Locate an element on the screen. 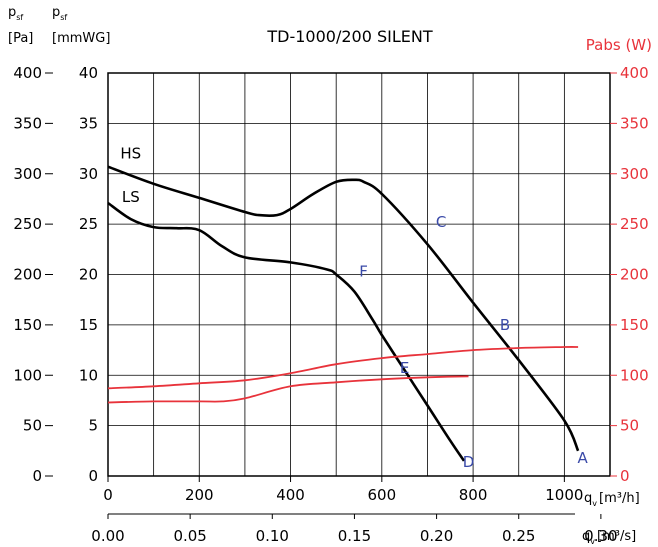  x-m3h-tick-label: 400 is located at coordinates (290, 495).